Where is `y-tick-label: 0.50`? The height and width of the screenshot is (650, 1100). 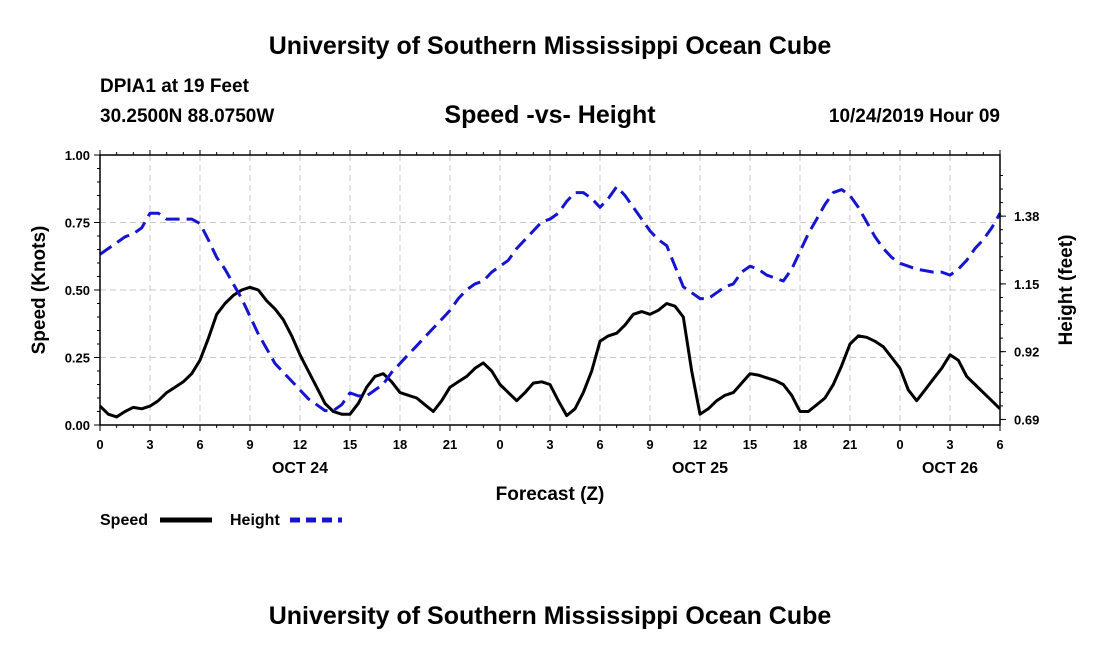
y-tick-label: 0.50 is located at coordinates (77, 290).